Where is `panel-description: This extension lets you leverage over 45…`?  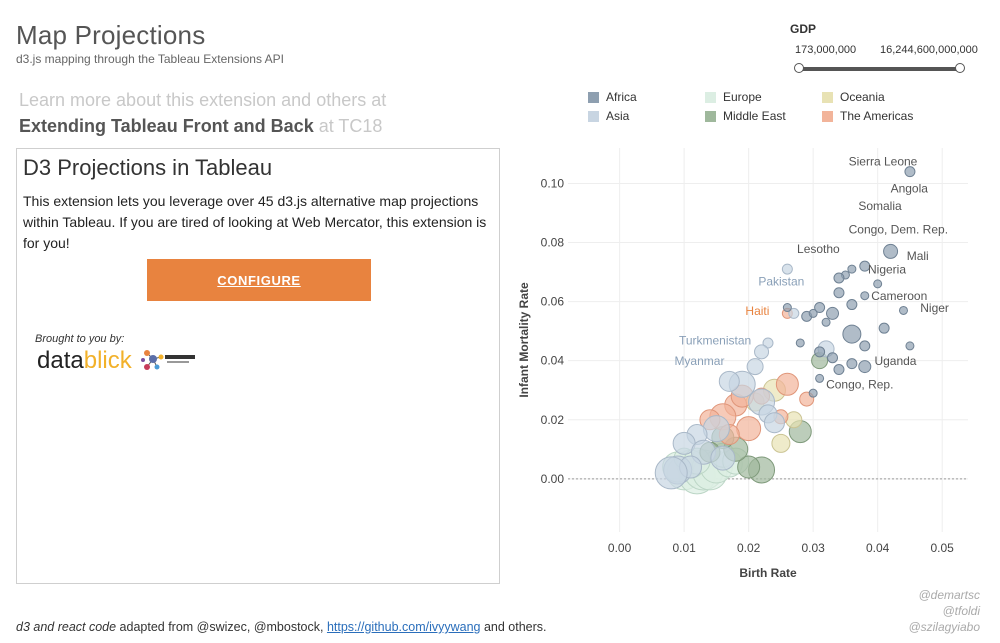
panel-description: This extension lets you leverage over 45… is located at coordinates (255, 222).